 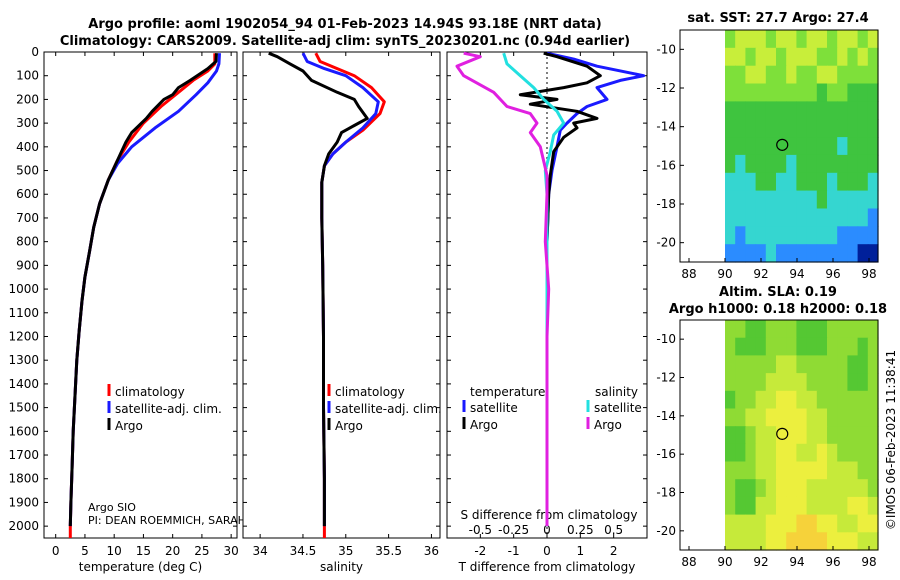 What do you see at coordinates (868, 274) in the screenshot?
I see `map-x-tick-label: 98` at bounding box center [868, 274].